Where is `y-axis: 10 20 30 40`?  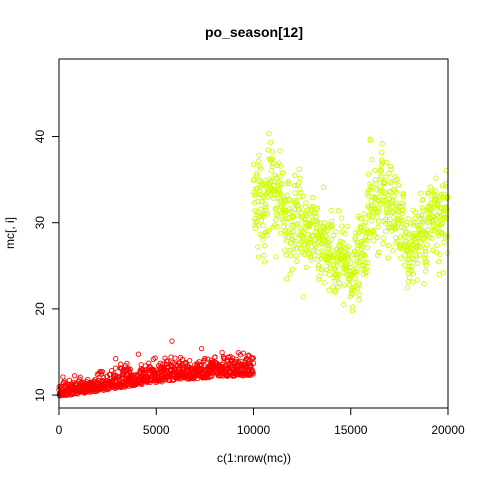 y-axis: 10 20 30 40 is located at coordinates (46, 266).